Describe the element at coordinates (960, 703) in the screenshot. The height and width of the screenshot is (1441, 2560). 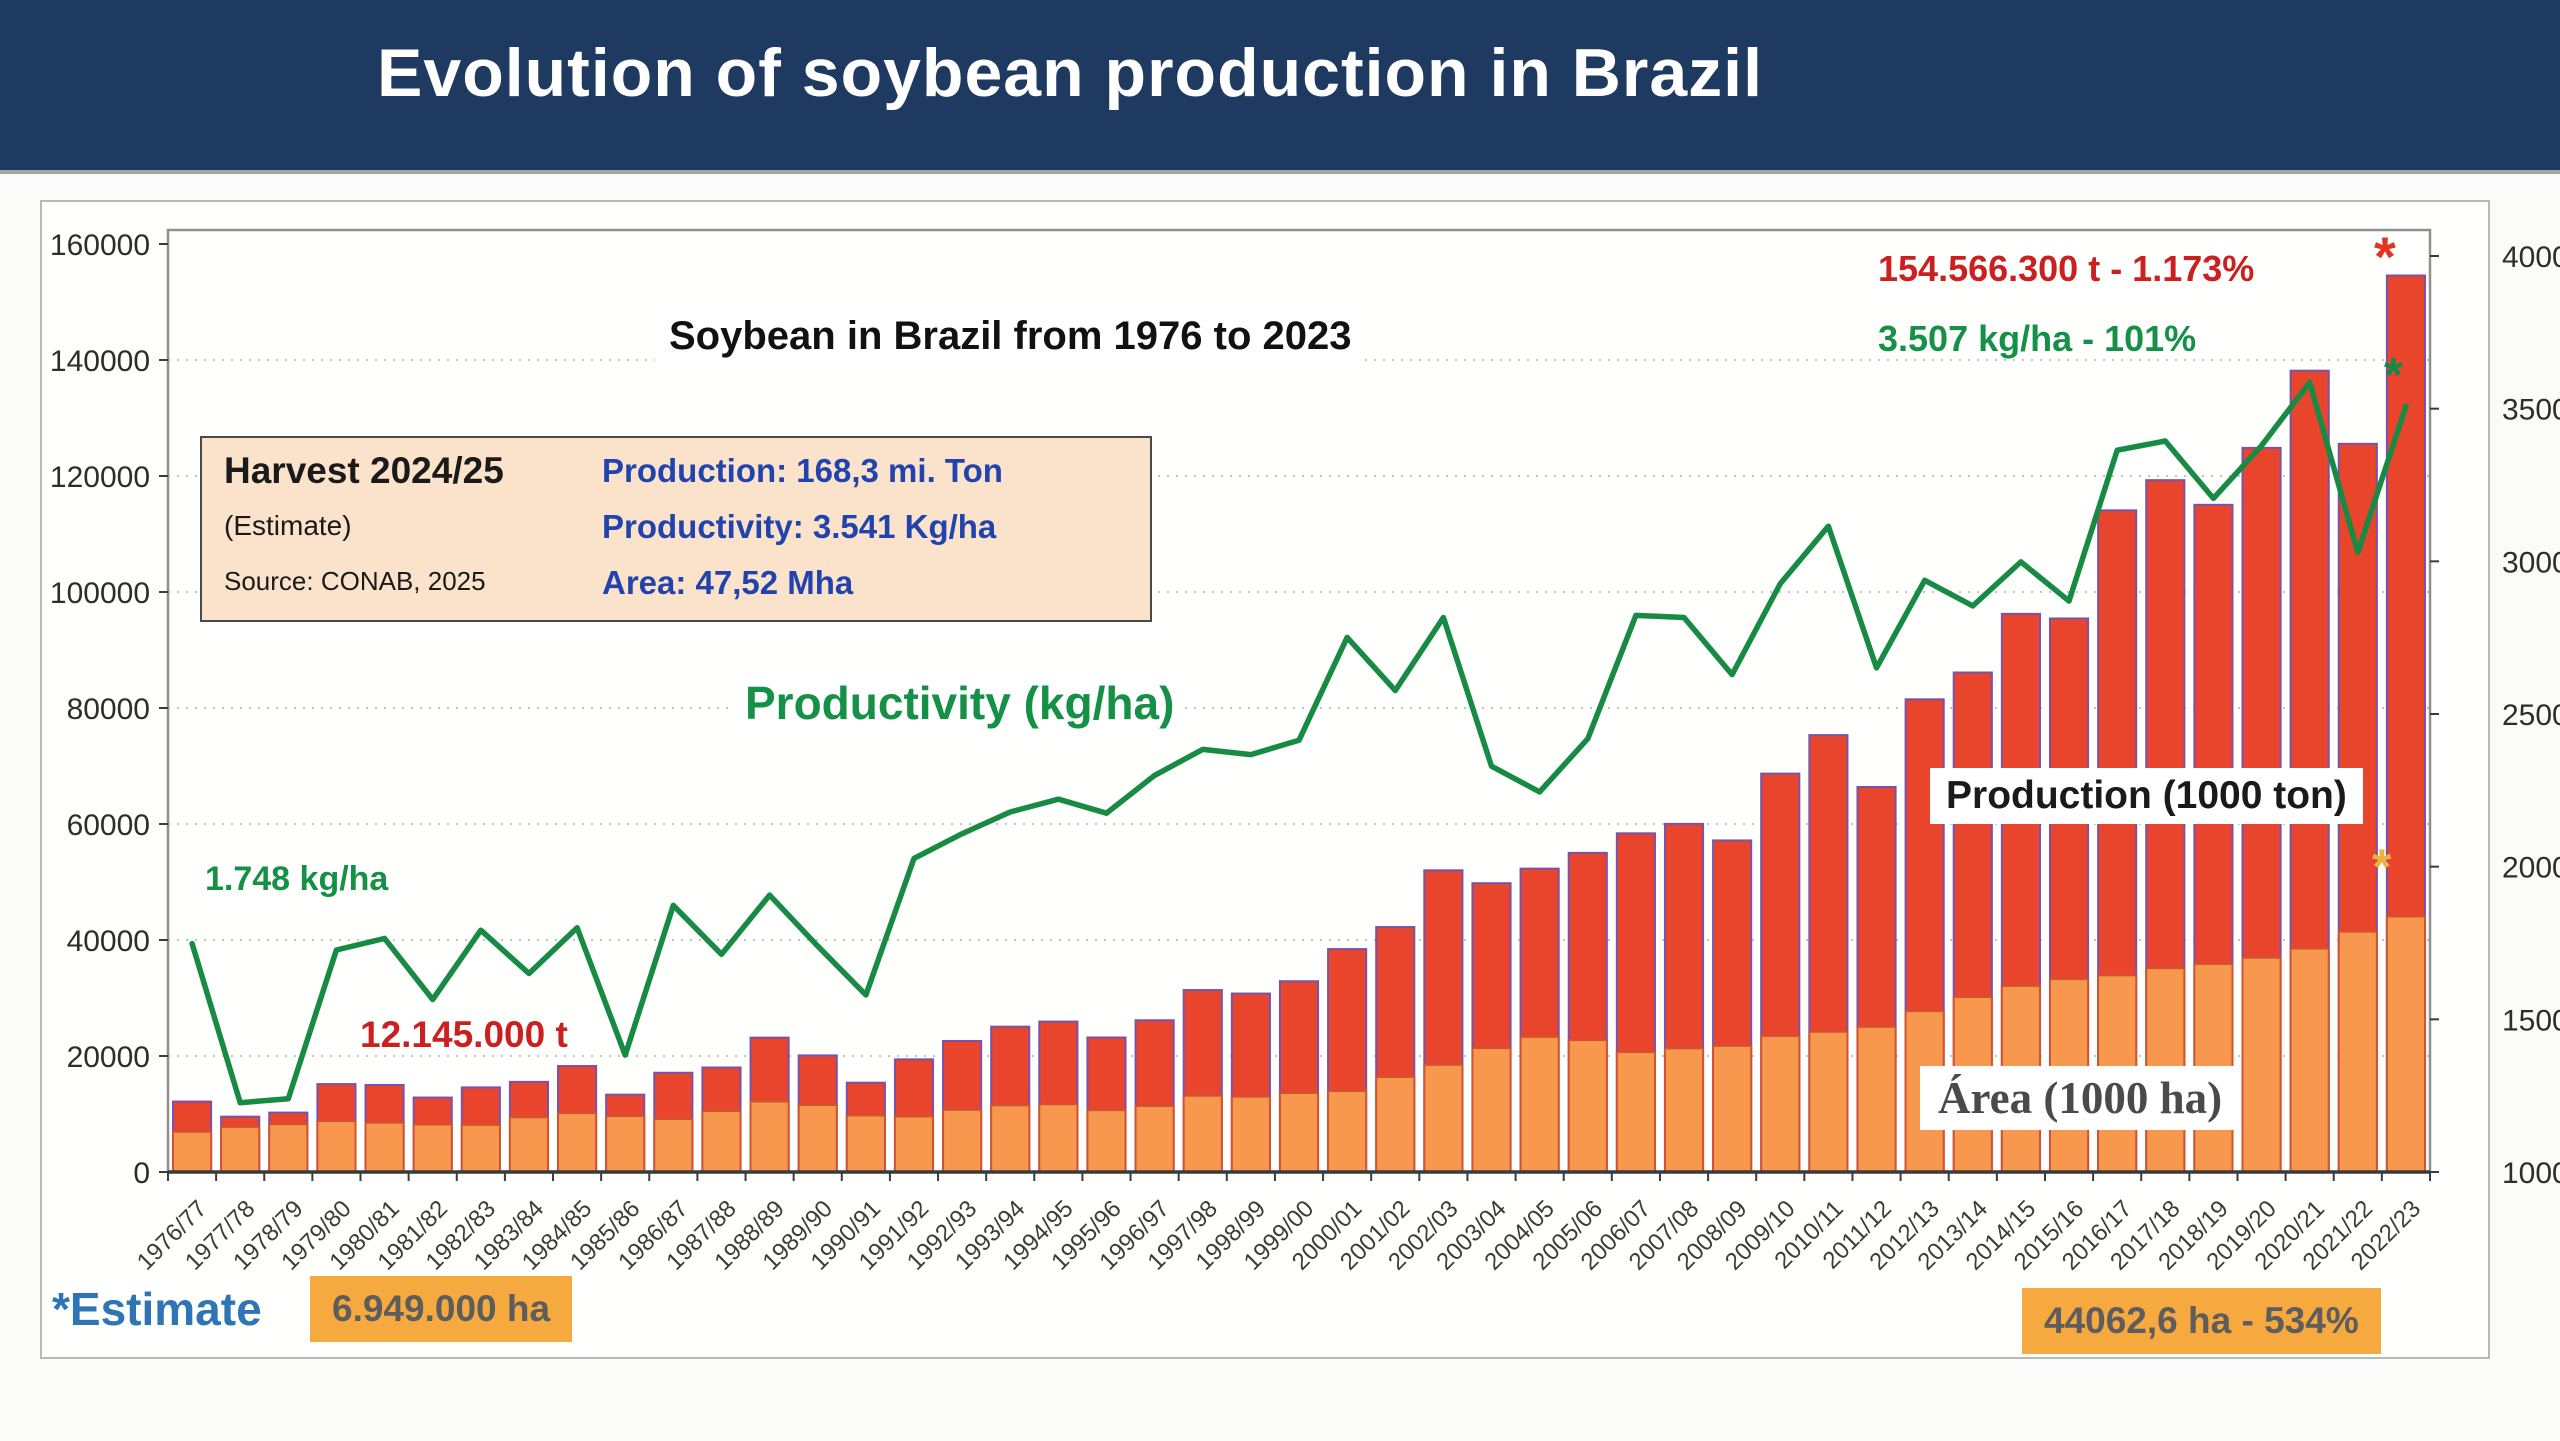
I see `productivity-series-label: Productivity (kg/ha)` at that location.